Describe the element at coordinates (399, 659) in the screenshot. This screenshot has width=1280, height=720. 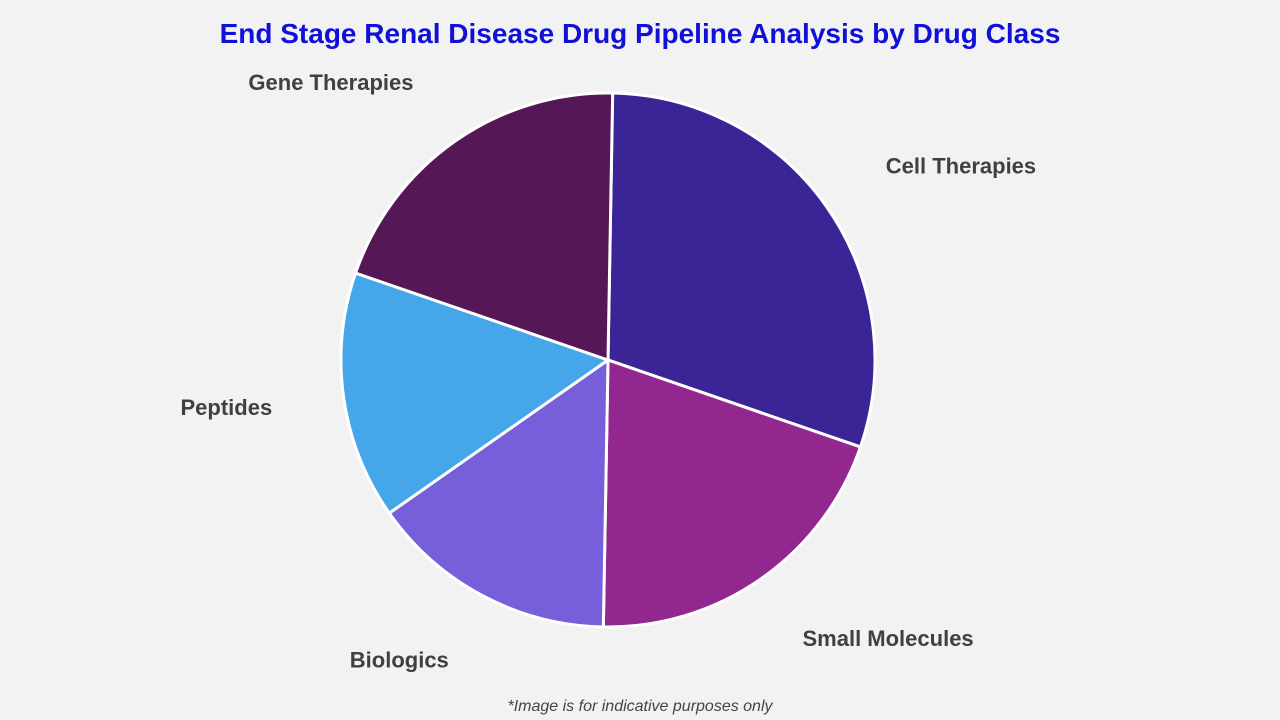
I see `slice-label: Biologics` at that location.